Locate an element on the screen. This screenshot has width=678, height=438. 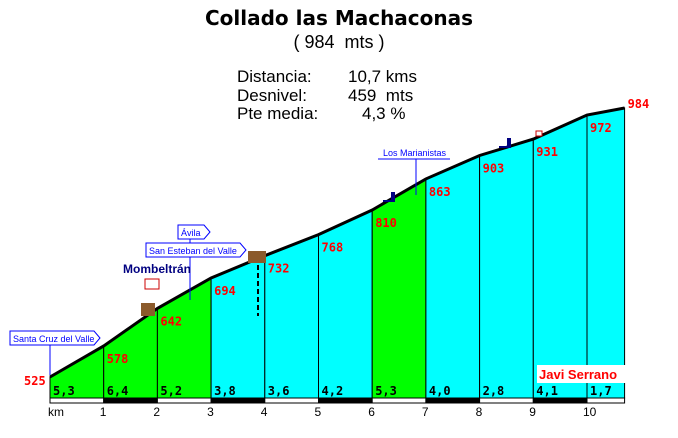
grade-label: 3,8 is located at coordinates (225, 391).